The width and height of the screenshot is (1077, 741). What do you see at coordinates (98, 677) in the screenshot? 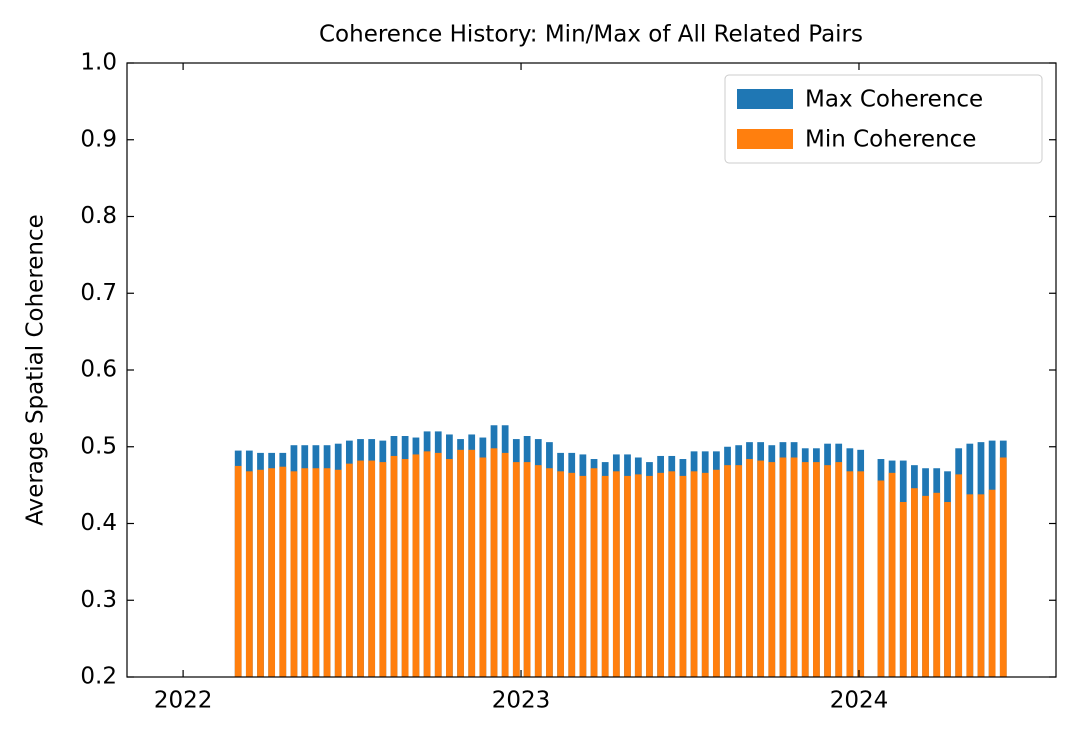
I see `y-tick-label: 0.2` at bounding box center [98, 677].